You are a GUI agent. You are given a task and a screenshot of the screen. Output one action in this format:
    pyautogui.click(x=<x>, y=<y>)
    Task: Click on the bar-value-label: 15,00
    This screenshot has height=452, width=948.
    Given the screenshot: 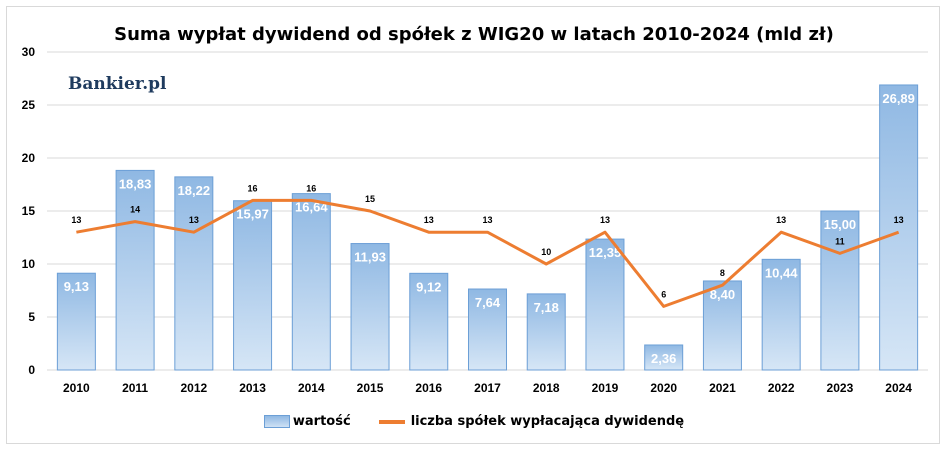 What is the action you would take?
    pyautogui.click(x=840, y=224)
    